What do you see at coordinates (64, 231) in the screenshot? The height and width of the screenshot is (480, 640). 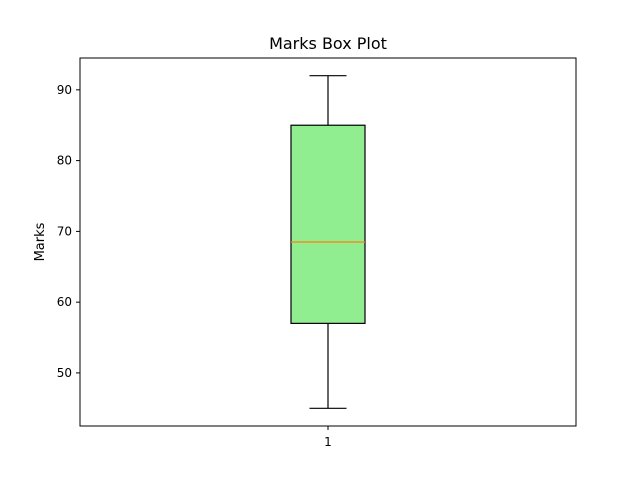 I see `y-tick-label: 70` at bounding box center [64, 231].